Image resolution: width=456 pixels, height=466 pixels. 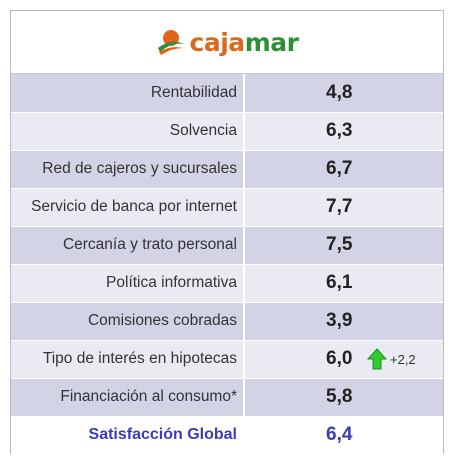 I want to click on total-label: Satisfacción Global, so click(x=128, y=435).